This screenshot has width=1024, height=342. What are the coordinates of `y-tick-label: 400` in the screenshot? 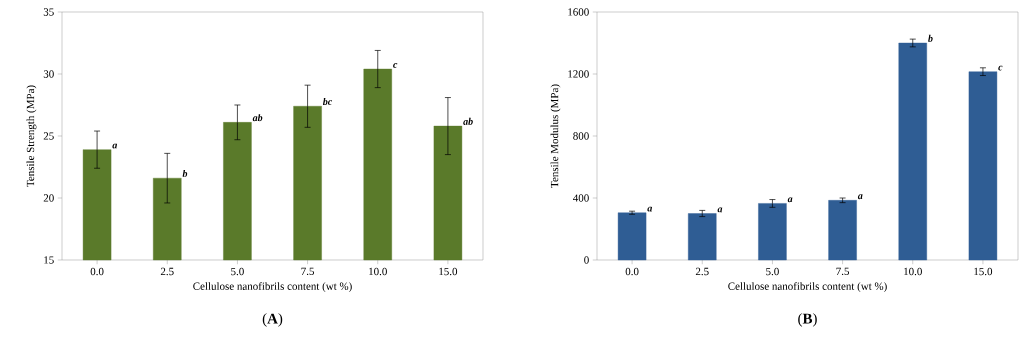 It's located at (581, 198).